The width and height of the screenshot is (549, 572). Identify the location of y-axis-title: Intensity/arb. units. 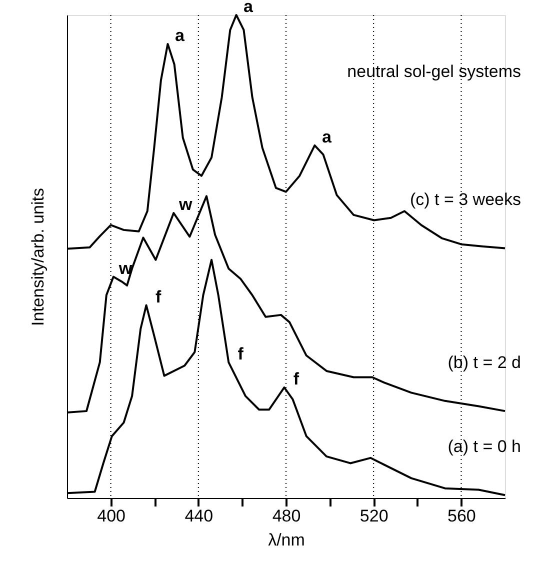
(38, 257).